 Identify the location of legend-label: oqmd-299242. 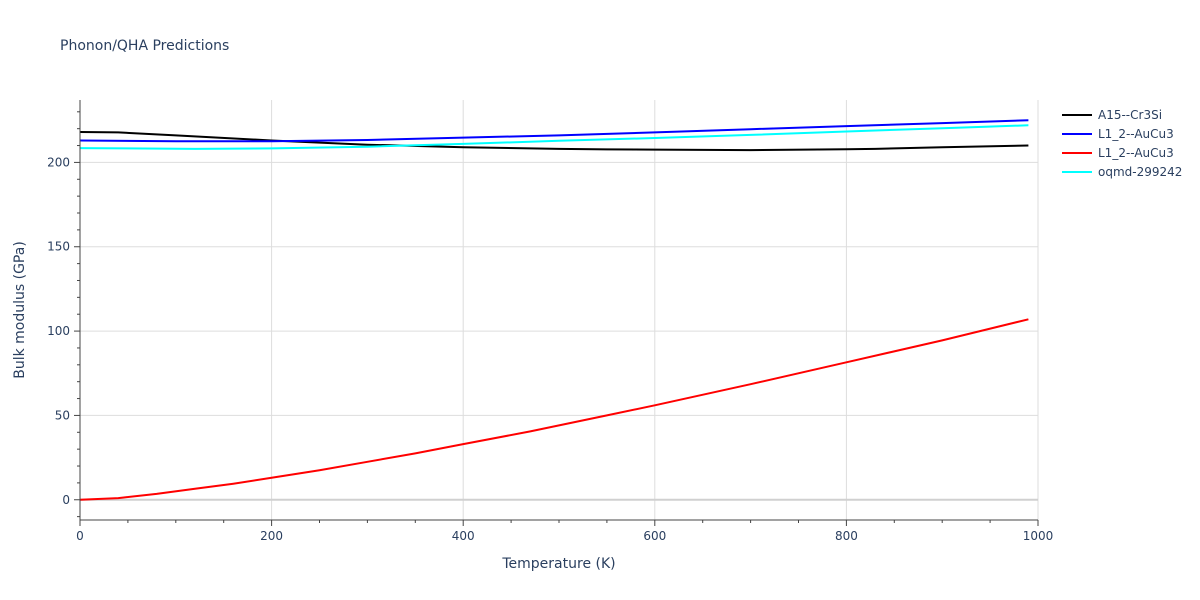
(1140, 172).